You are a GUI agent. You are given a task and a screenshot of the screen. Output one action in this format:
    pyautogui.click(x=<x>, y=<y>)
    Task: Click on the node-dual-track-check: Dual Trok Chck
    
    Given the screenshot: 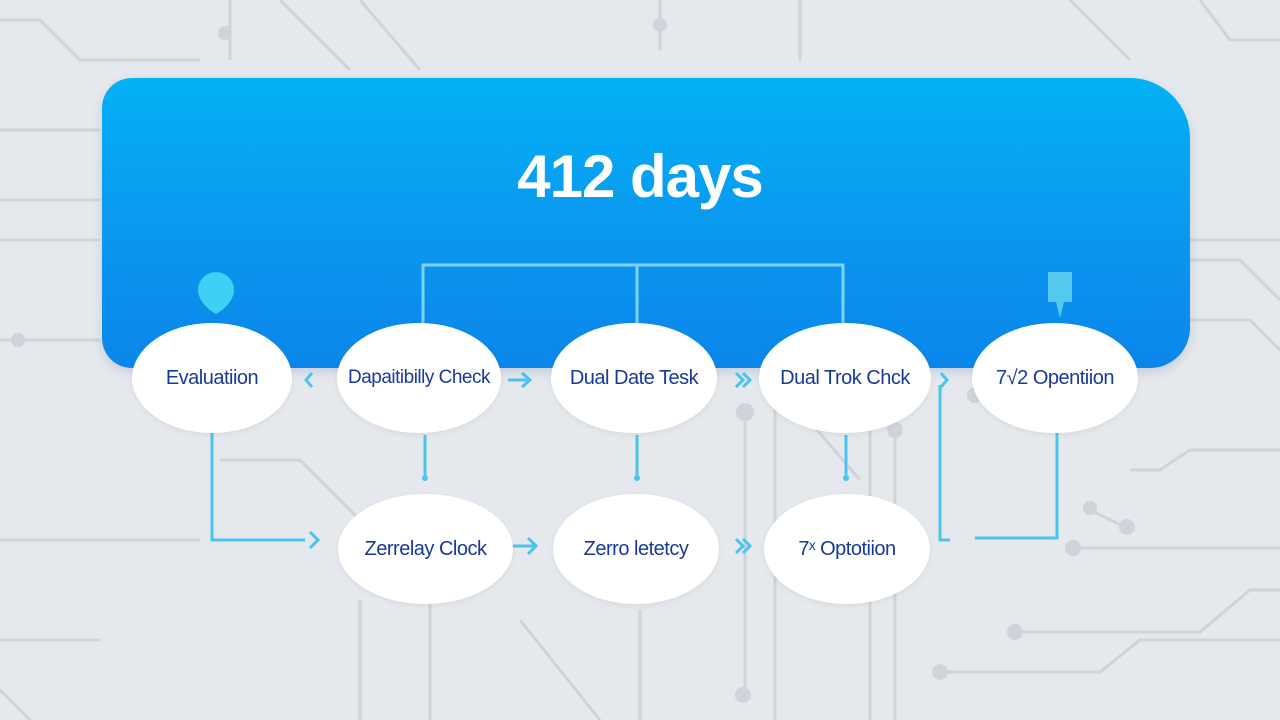 What is the action you would take?
    pyautogui.click(x=845, y=378)
    